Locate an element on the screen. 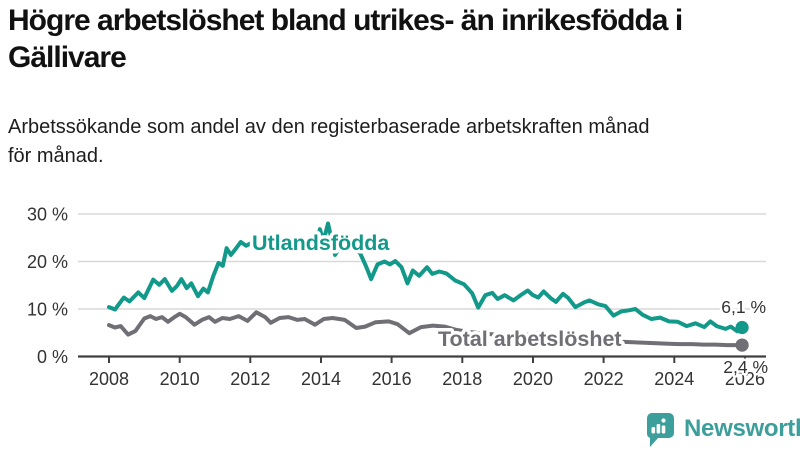 The height and width of the screenshot is (450, 800). logo-exclamation-dot is located at coordinates (663, 420).